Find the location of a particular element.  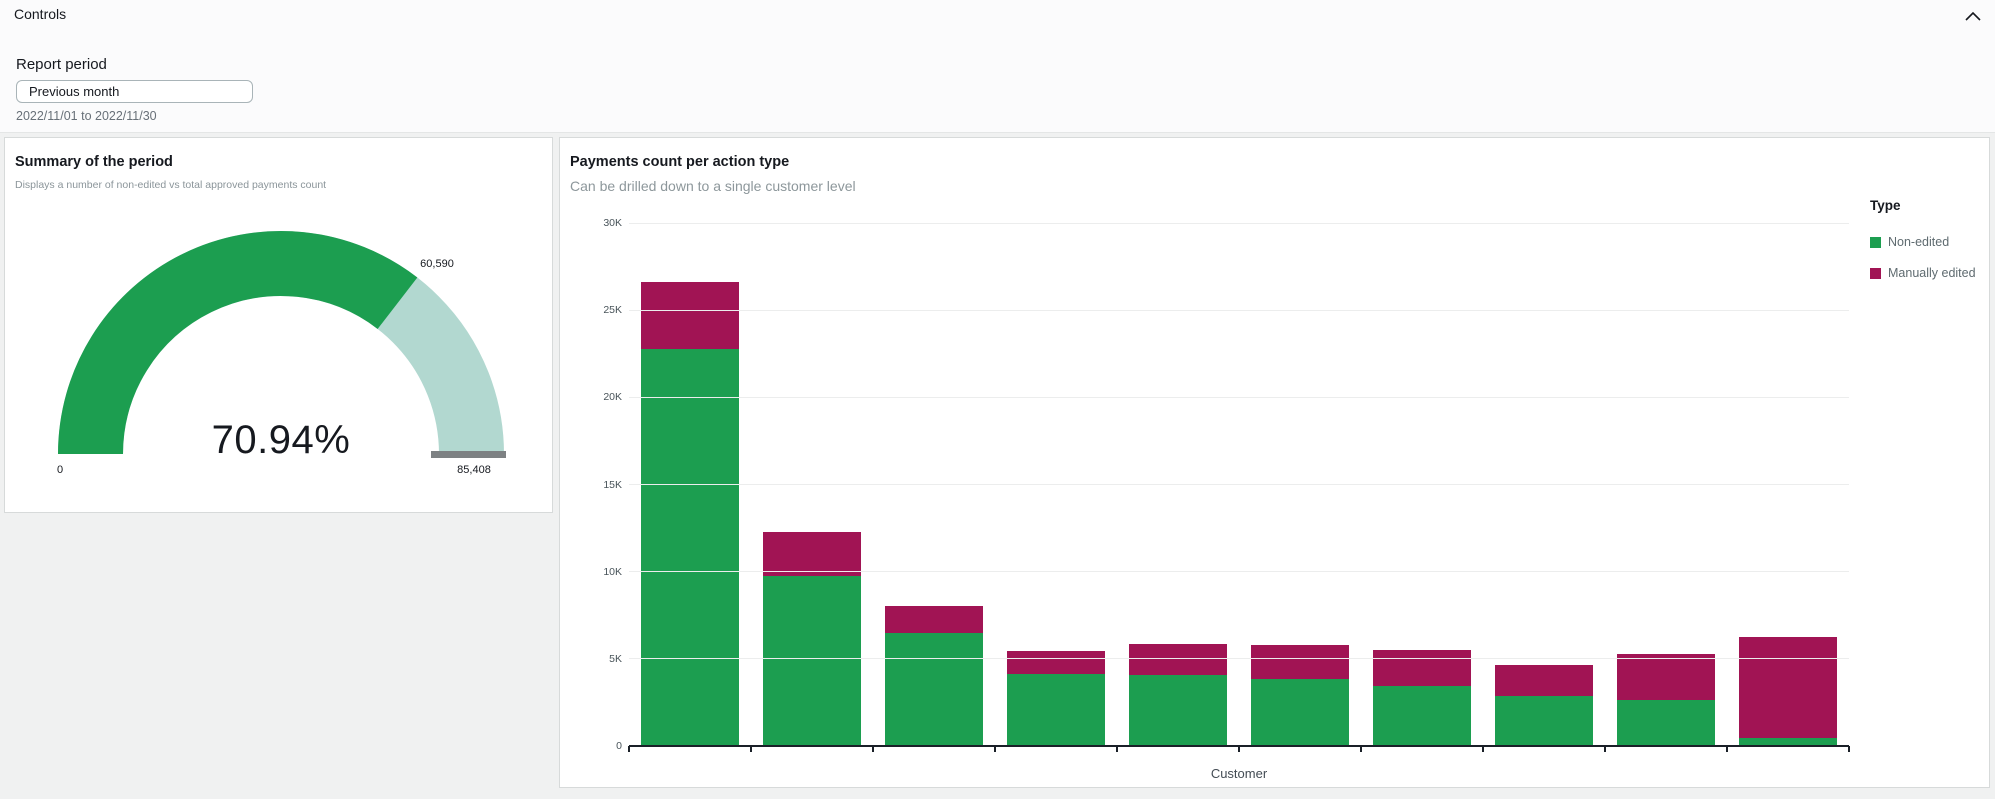

gauge-value-label: 60,590 is located at coordinates (437, 264).